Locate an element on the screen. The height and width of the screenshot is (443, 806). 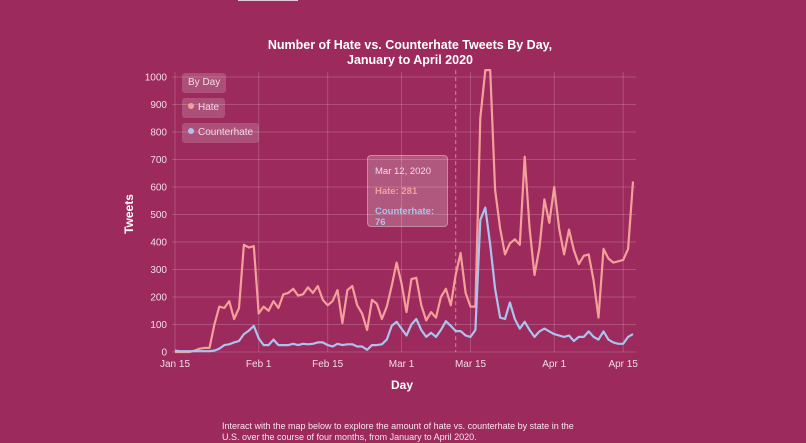
y-tick-label: 0 is located at coordinates (164, 353).